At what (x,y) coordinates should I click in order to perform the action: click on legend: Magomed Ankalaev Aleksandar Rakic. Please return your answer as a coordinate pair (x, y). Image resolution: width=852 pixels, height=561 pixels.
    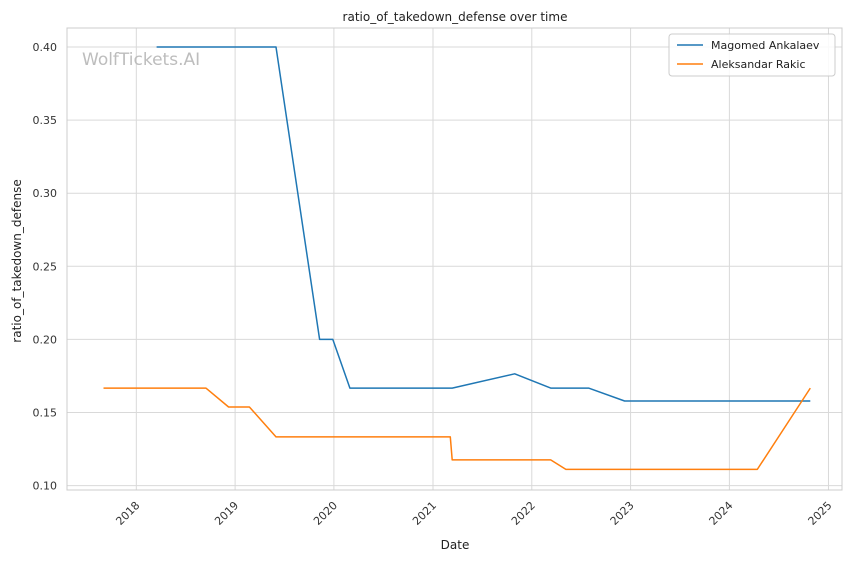
    Looking at the image, I should click on (752, 55).